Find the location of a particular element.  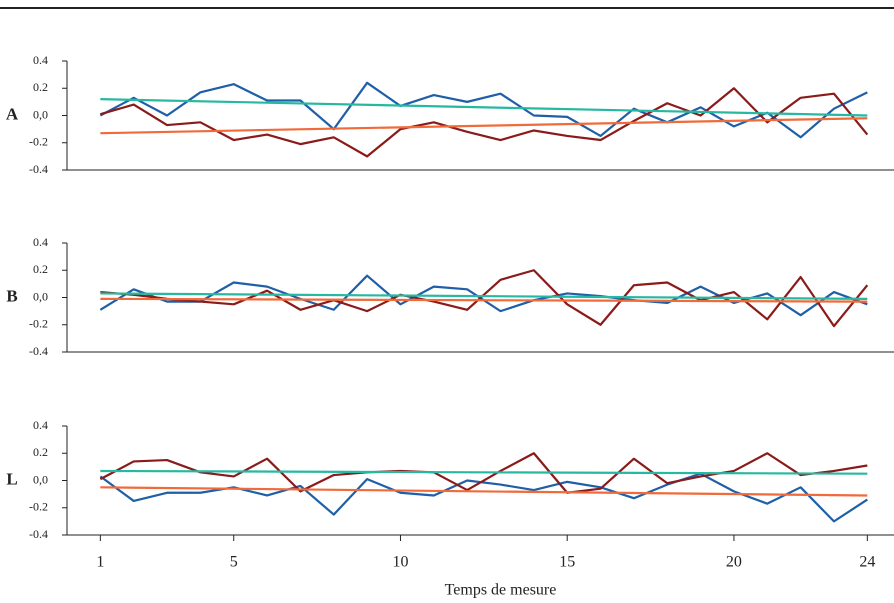

x-tick-label: 5 is located at coordinates (234, 562).